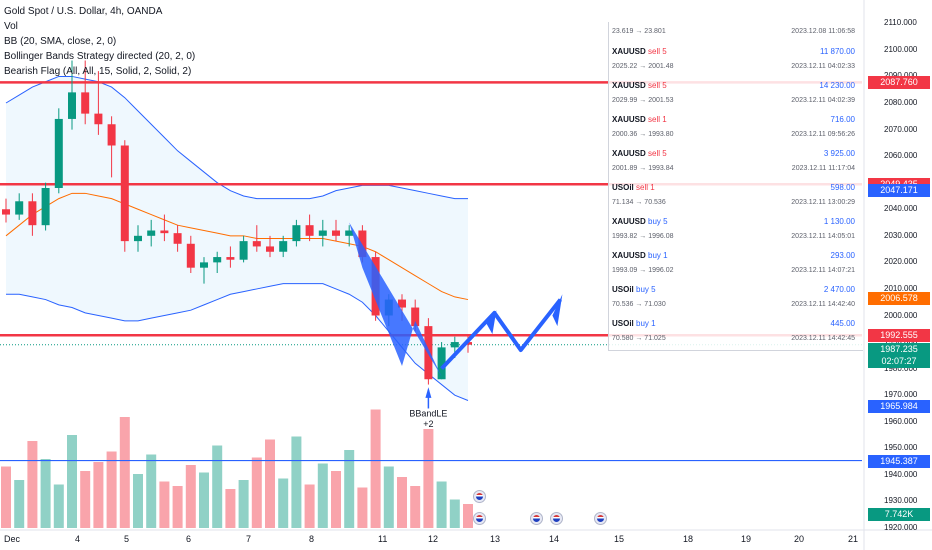 This screenshot has height=550, width=932. Describe the element at coordinates (639, 202) in the screenshot. I see `trade-prices: 71.134 → 70.536` at that location.